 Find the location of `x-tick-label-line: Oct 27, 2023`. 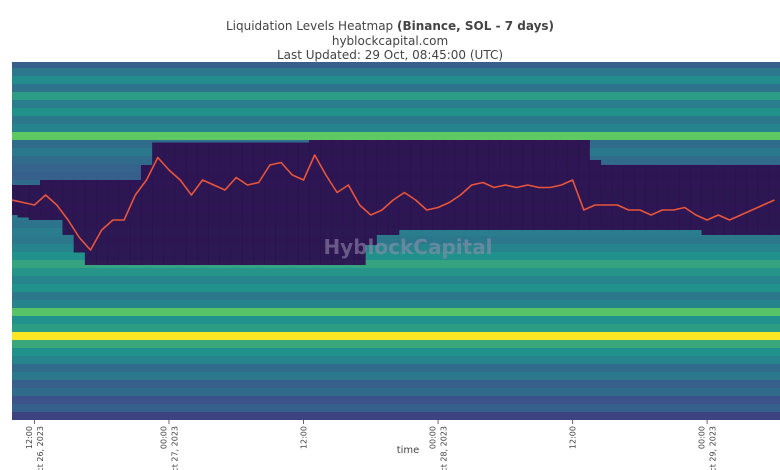

x-tick-label-line: Oct 27, 2023 is located at coordinates (174, 448).